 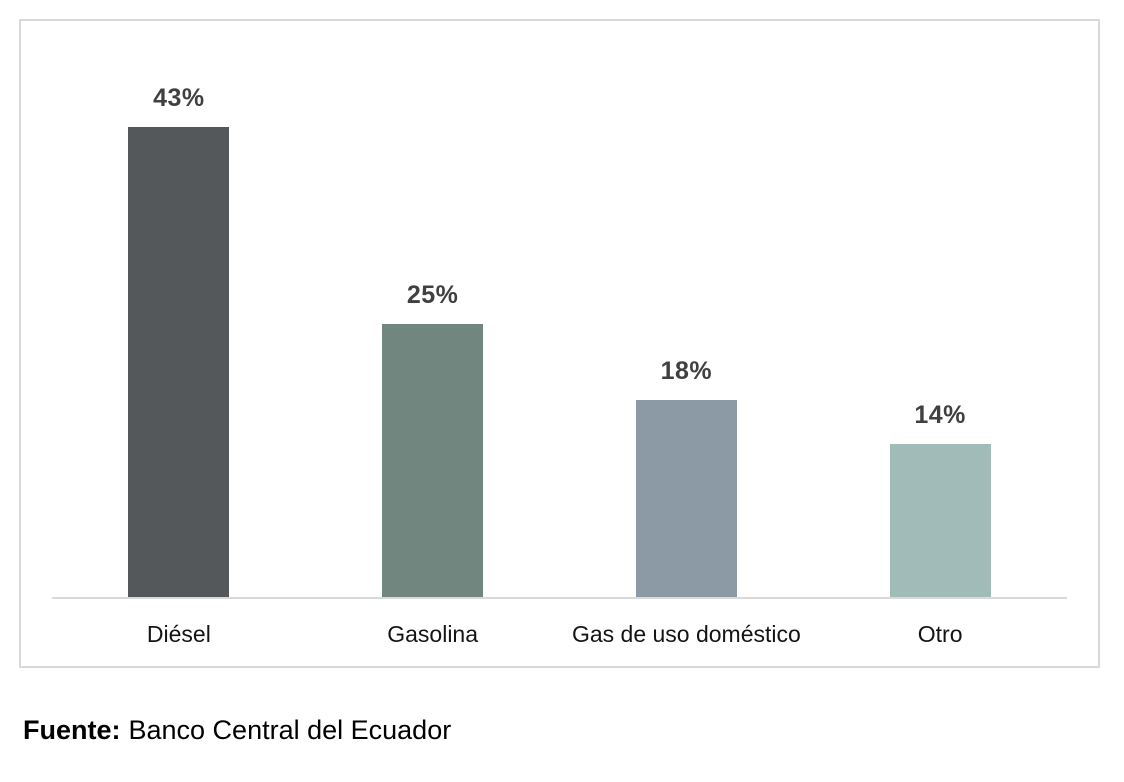 I want to click on source-note-label: Fuente:, so click(x=72, y=730).